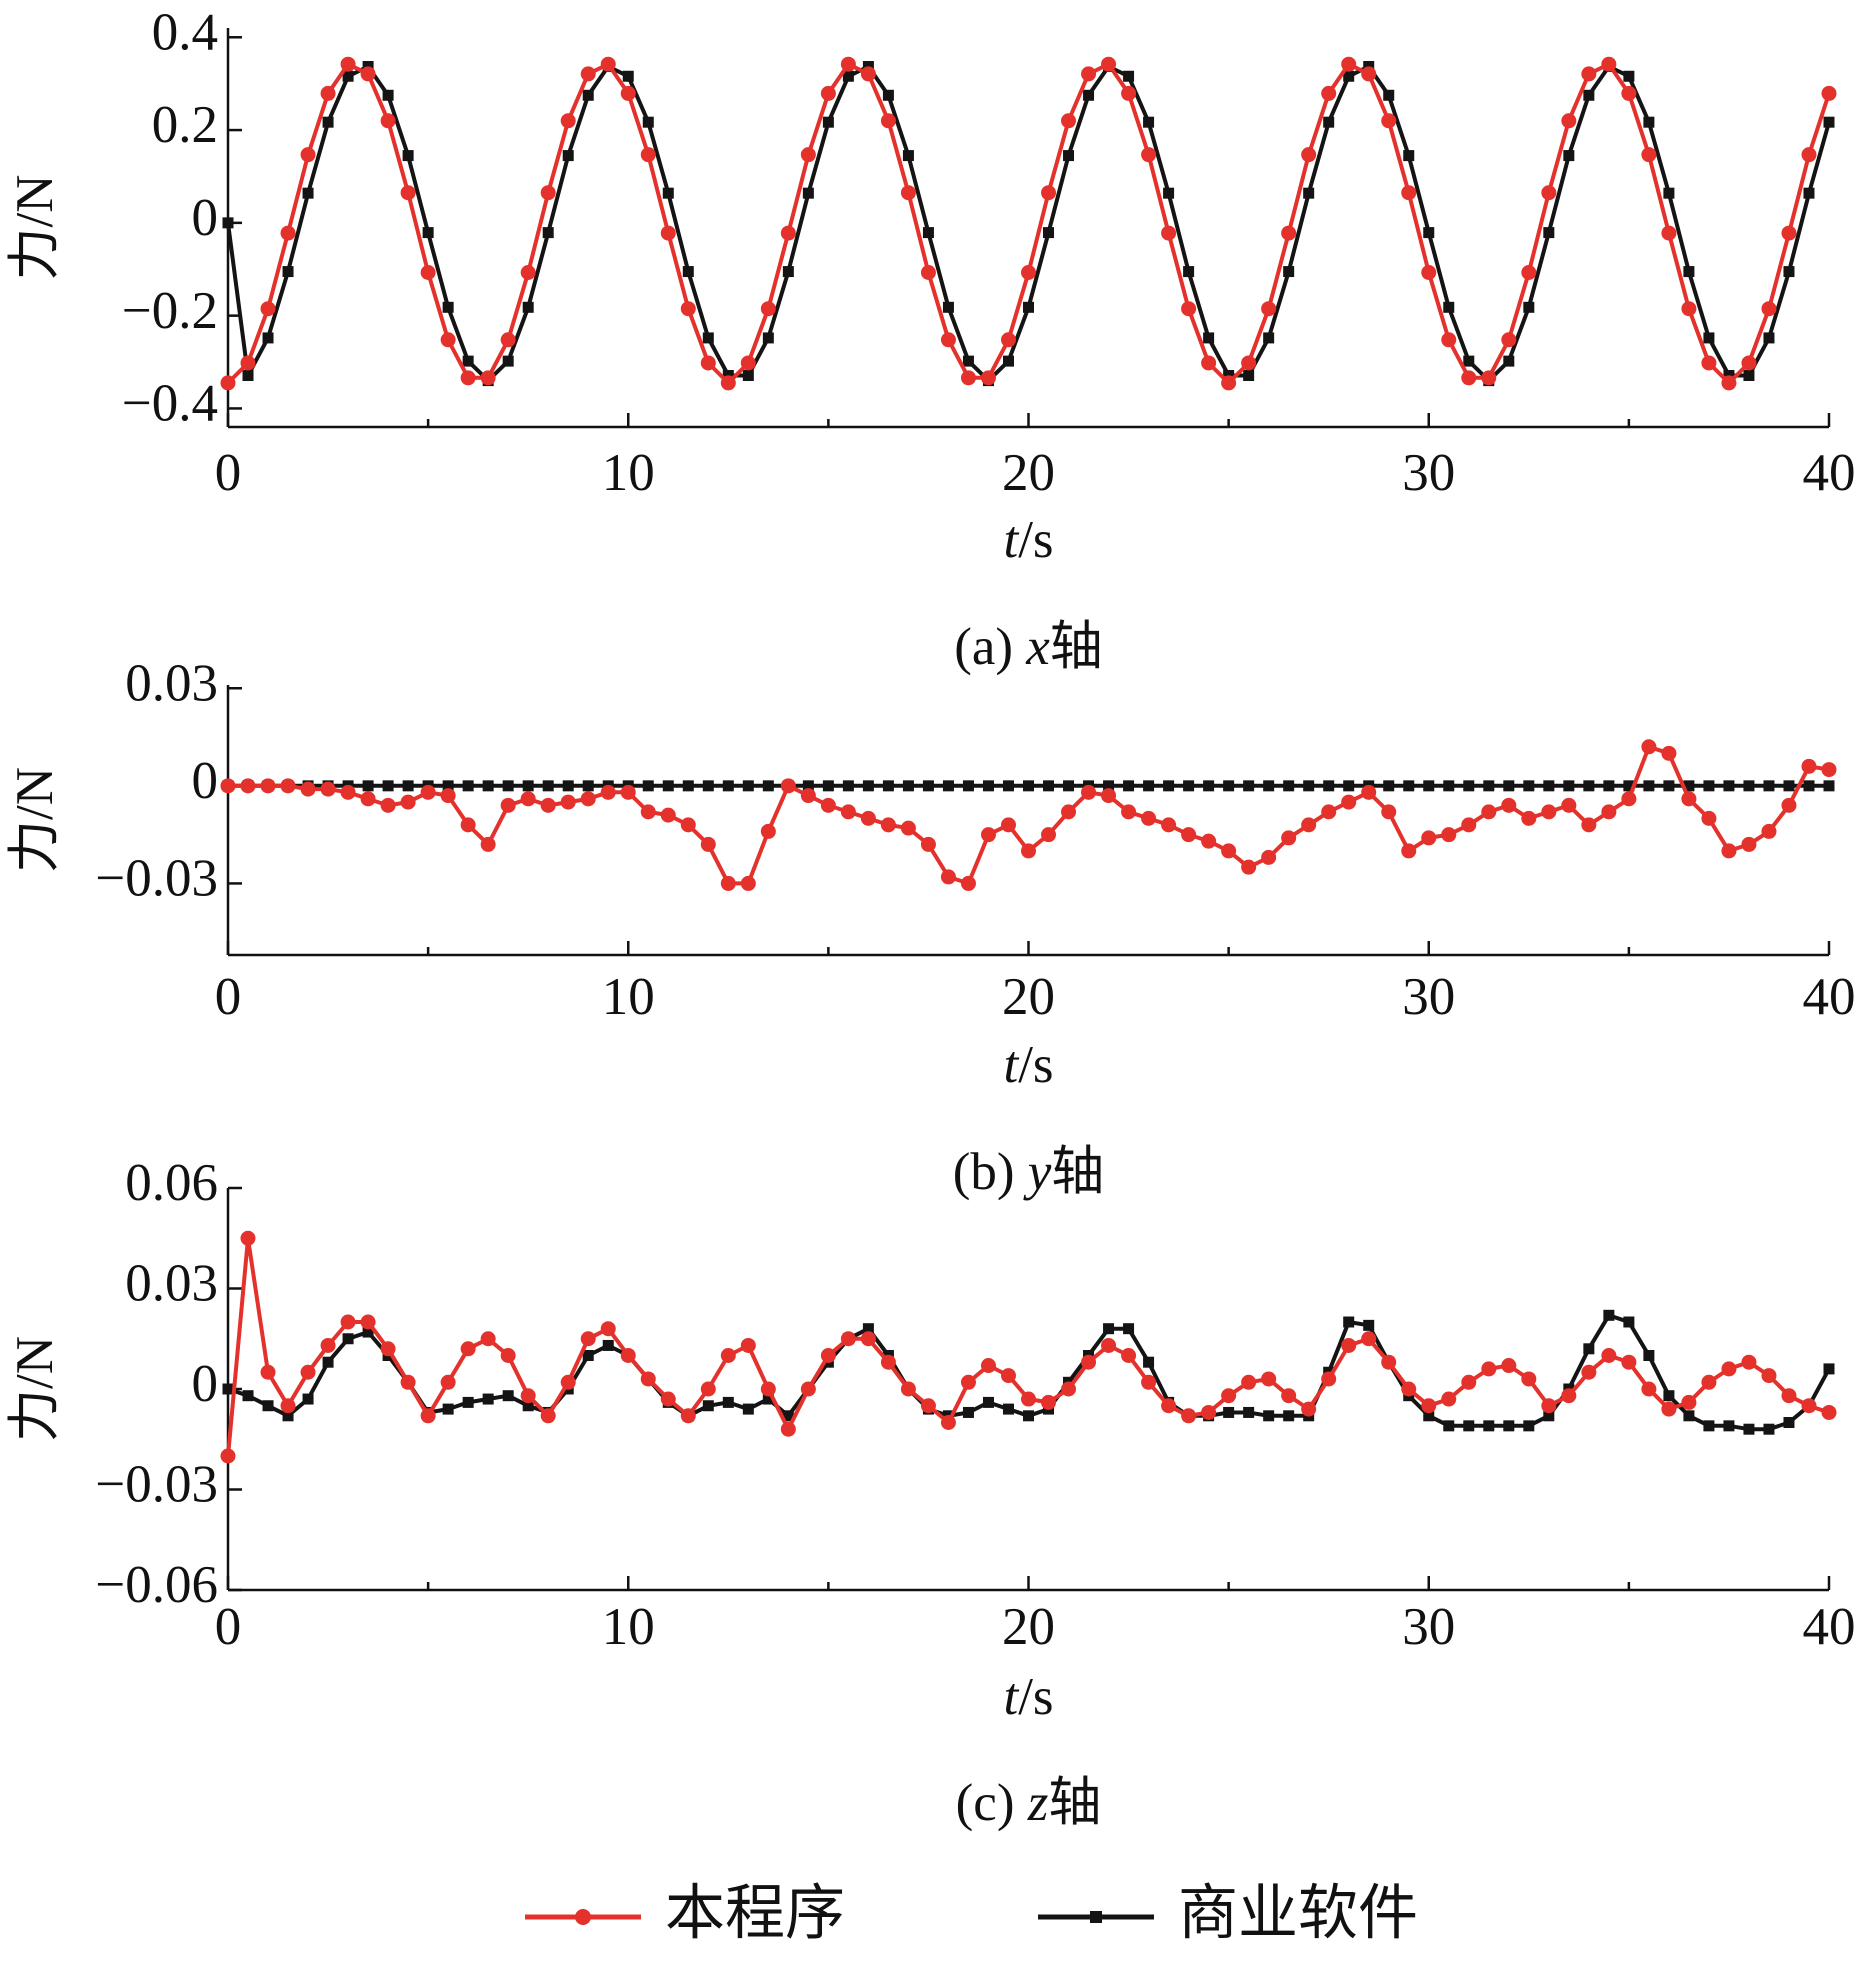 This screenshot has height=1972, width=1866. What do you see at coordinates (185, 32) in the screenshot?
I see `y-tick-label: 0.4` at bounding box center [185, 32].